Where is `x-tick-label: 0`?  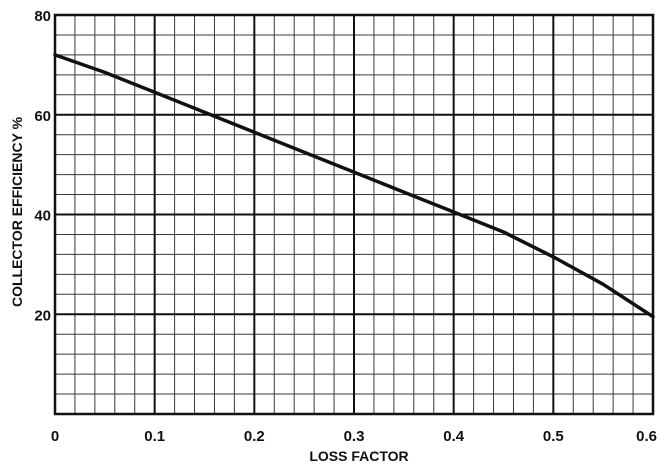 x-tick-label: 0 is located at coordinates (55, 436).